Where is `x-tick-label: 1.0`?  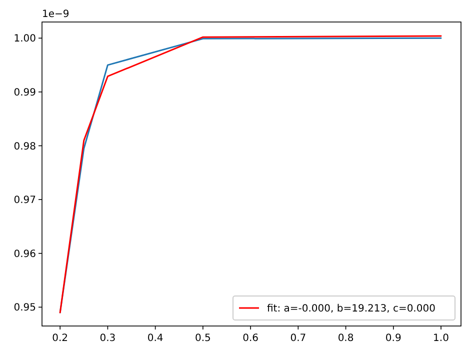 x-tick-label: 1.0 is located at coordinates (441, 338).